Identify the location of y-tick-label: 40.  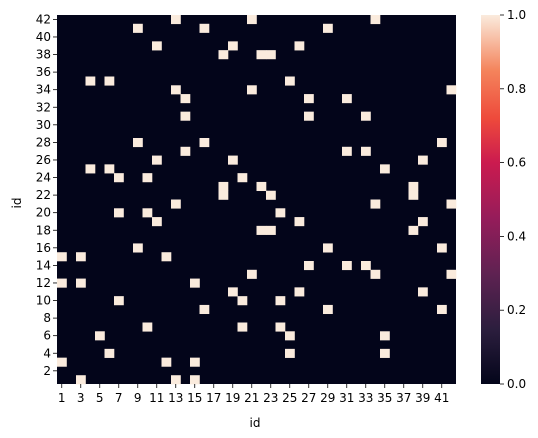
(43, 37).